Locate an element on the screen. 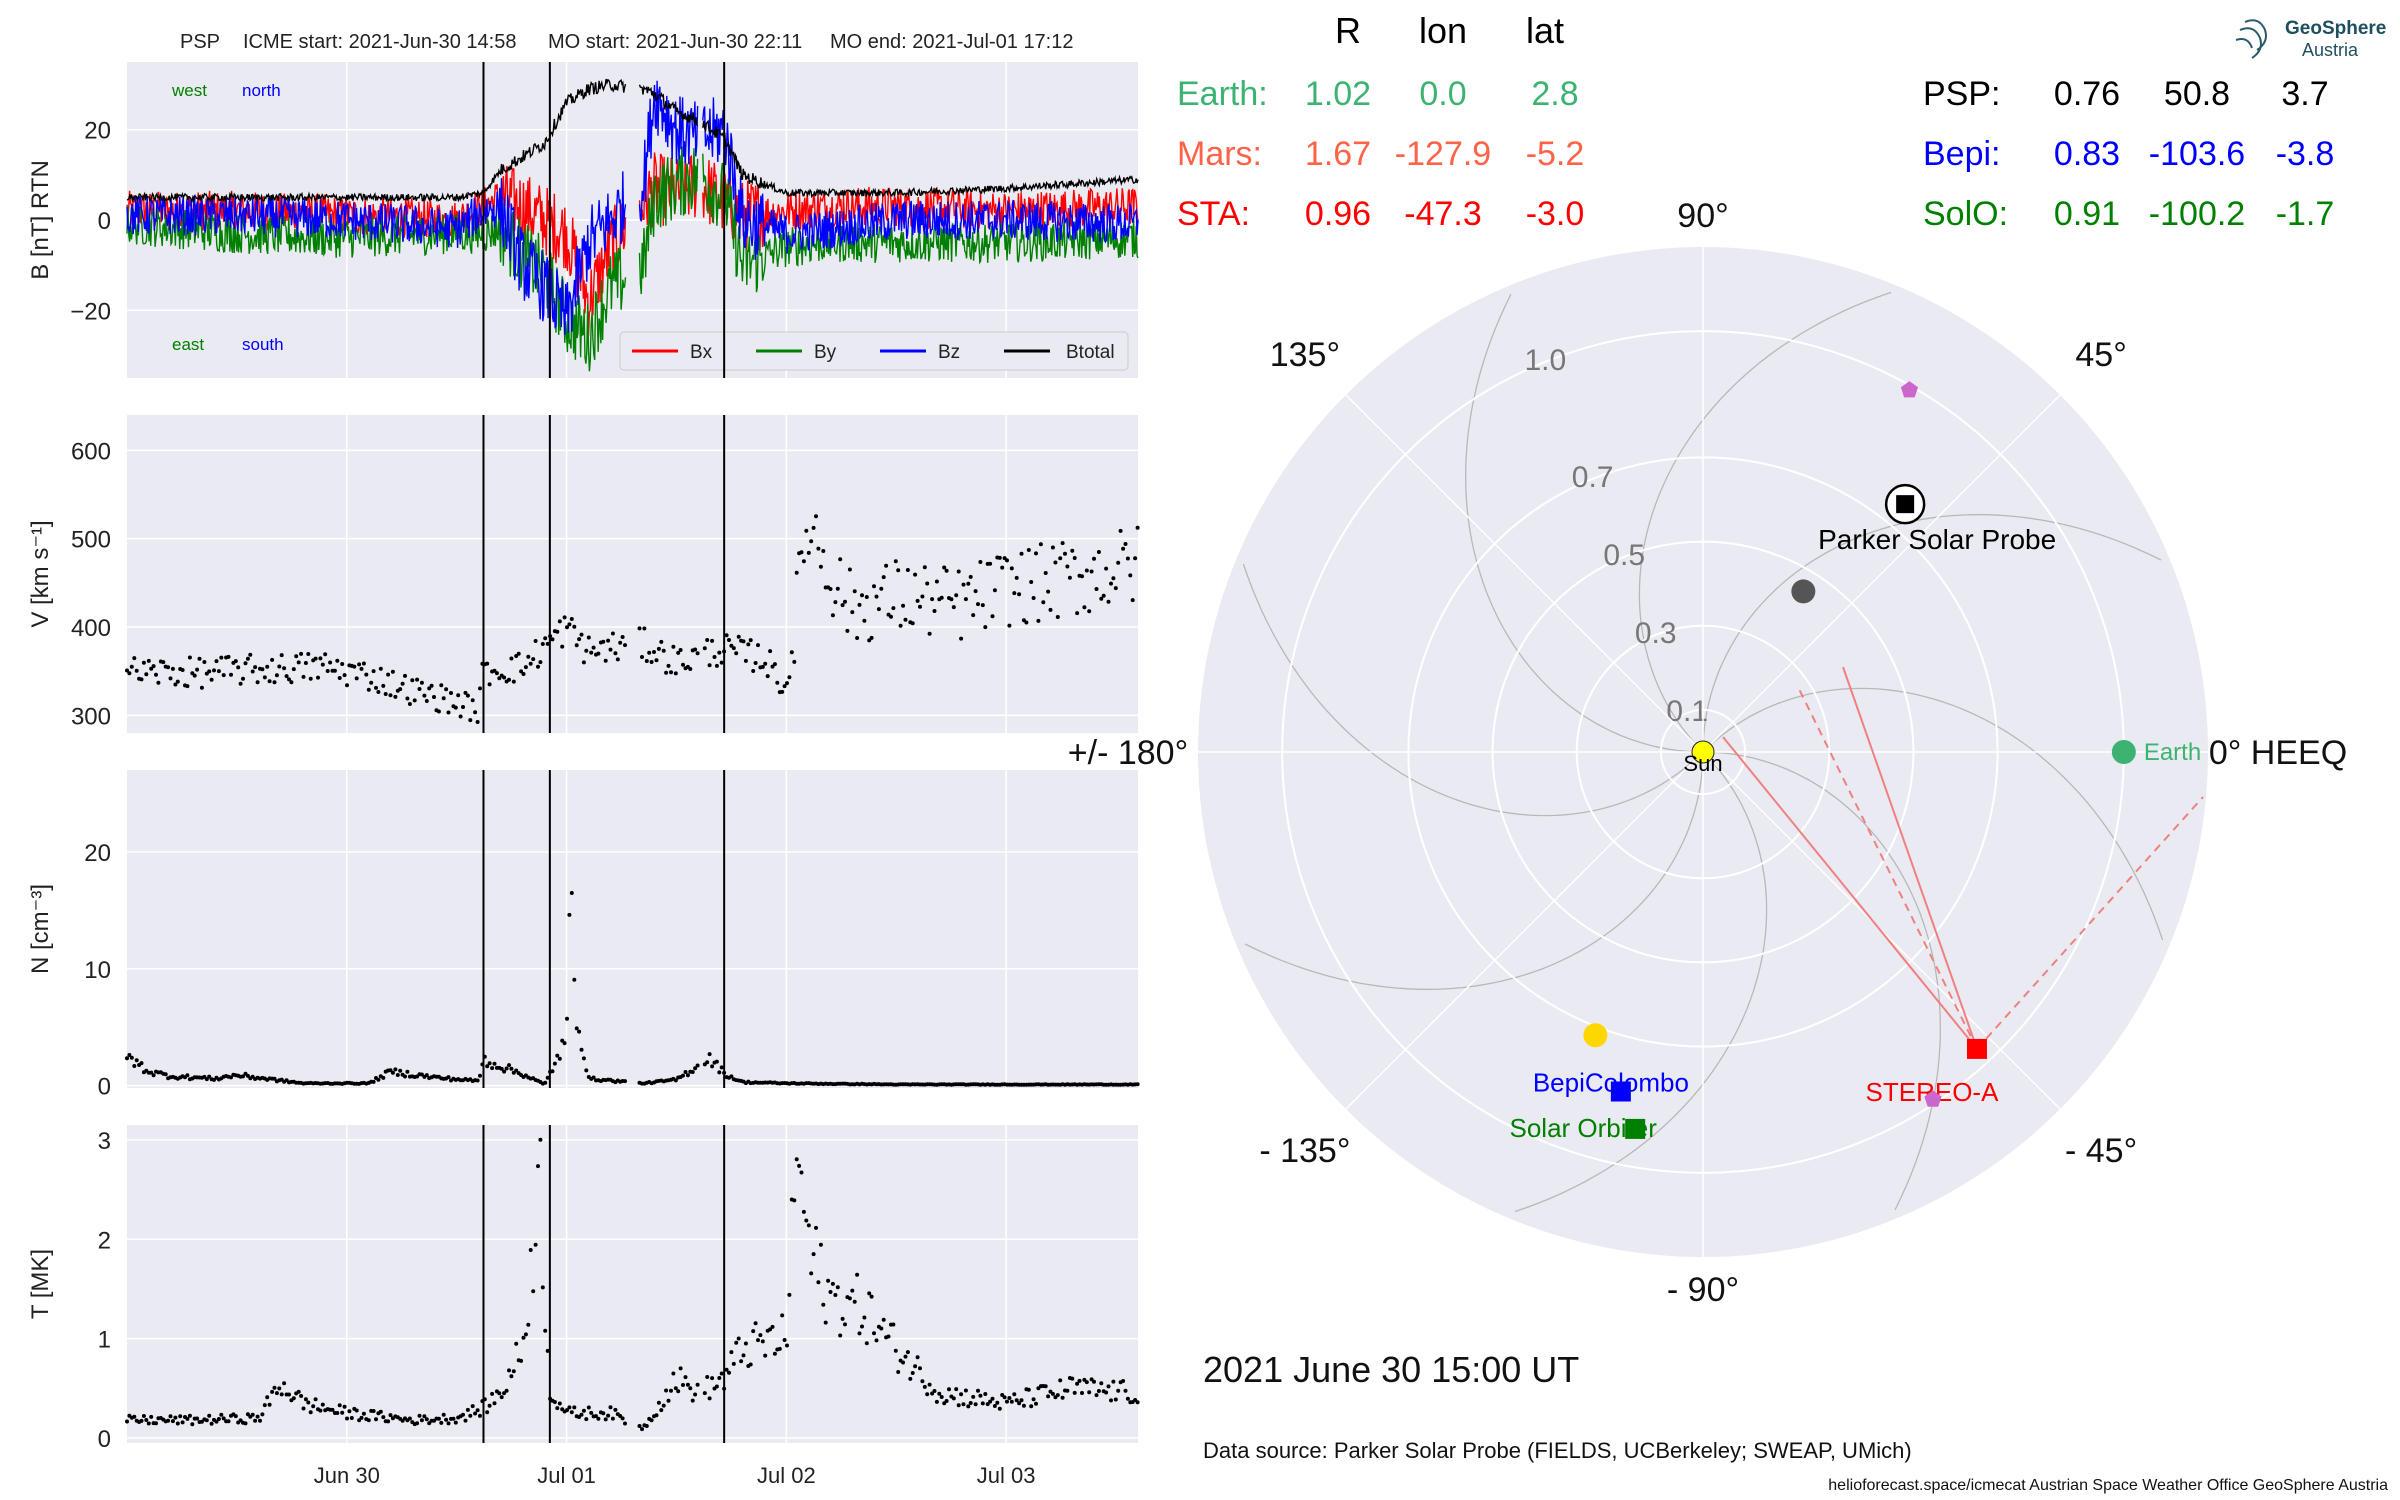  body-label: Earth is located at coordinates (2172, 752).